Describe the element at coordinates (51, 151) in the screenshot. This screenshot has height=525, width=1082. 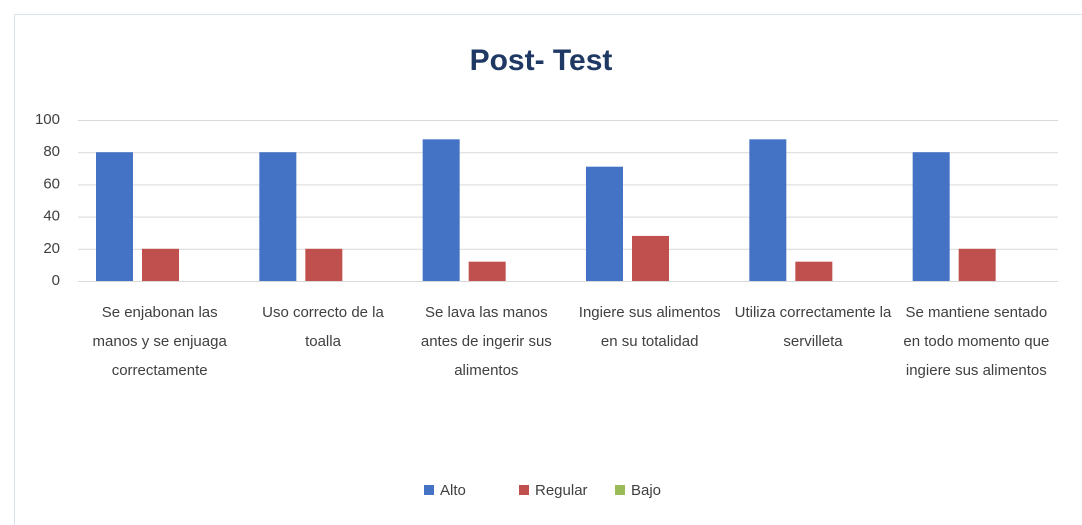
I see `y-tick-label: 80` at that location.